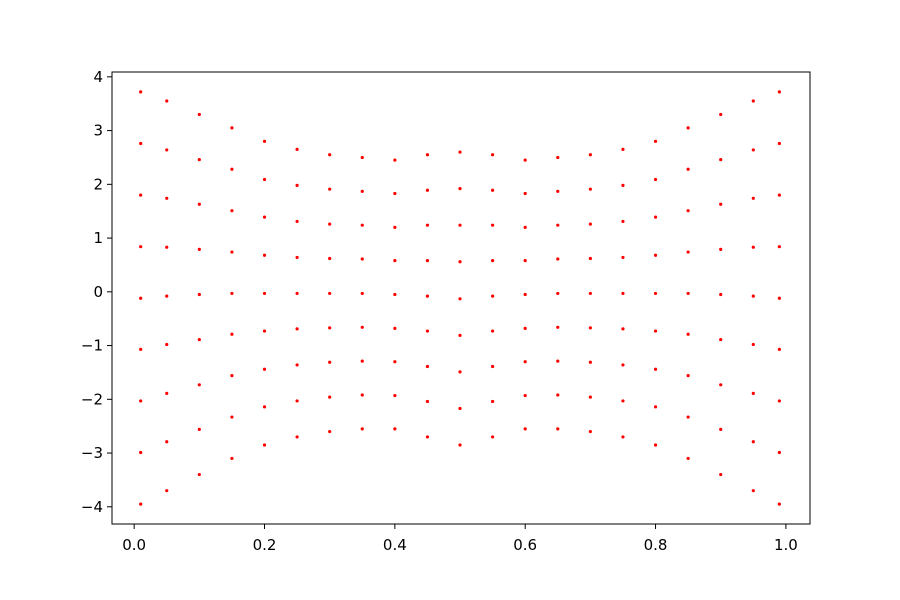  I want to click on x-tick-label: 0.4, so click(395, 545).